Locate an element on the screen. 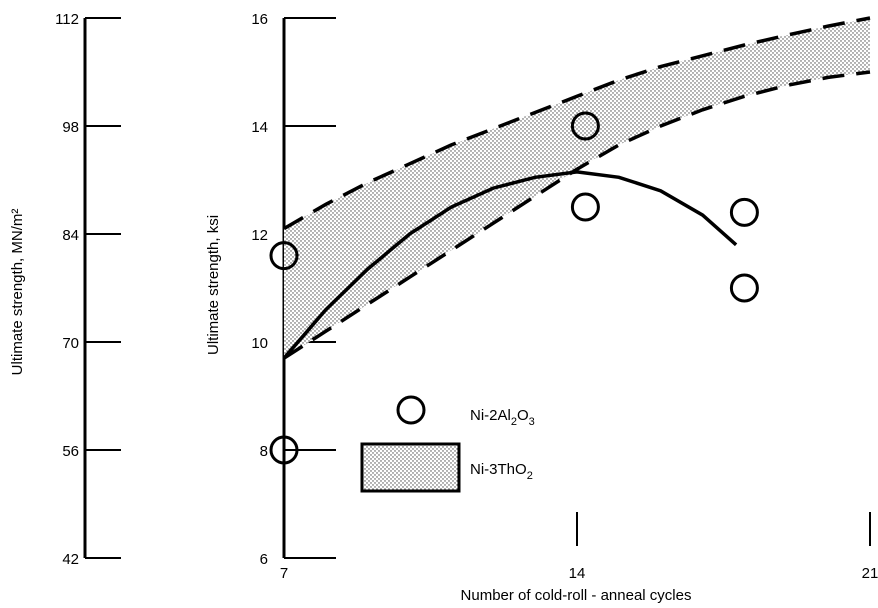  x-tick-label: 14 is located at coordinates (577, 573).